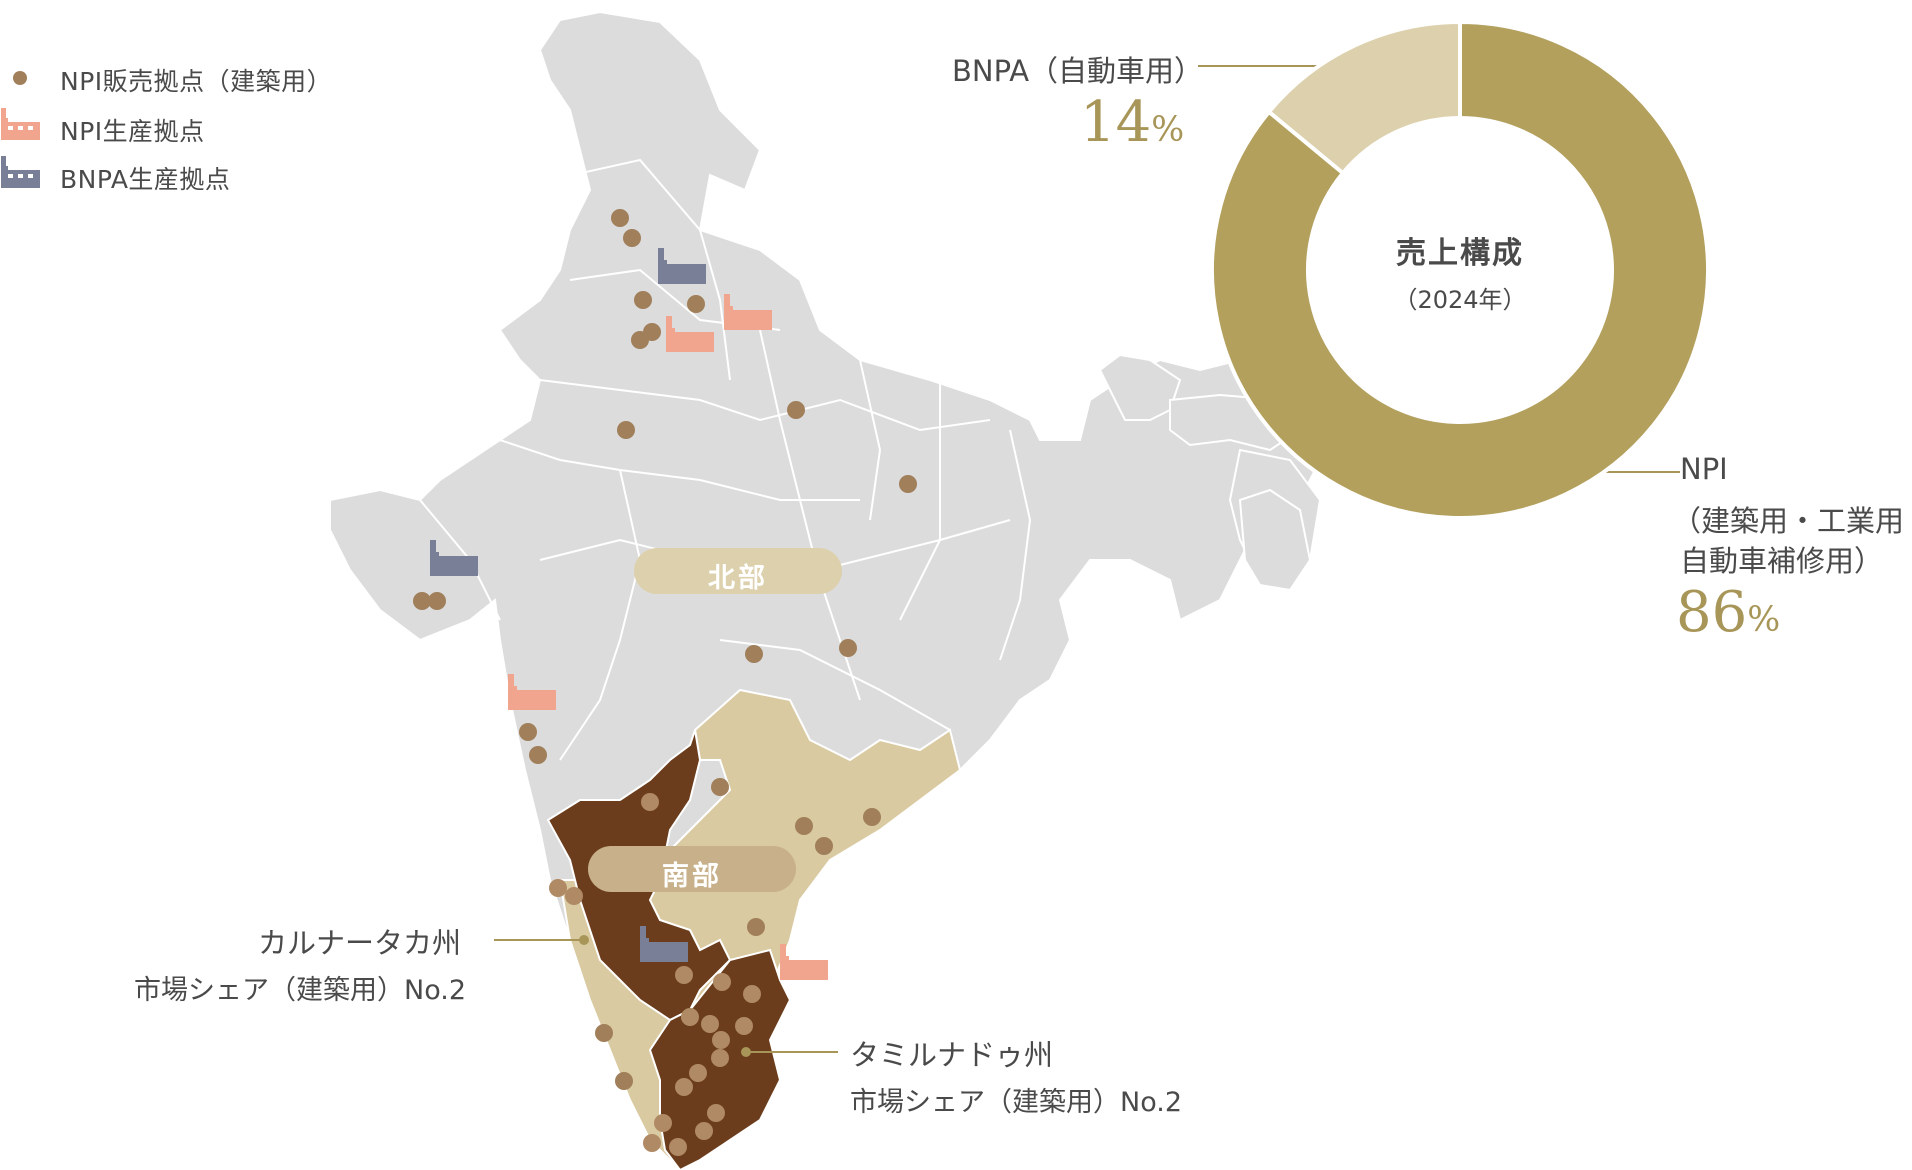 Image resolution: width=1912 pixels, height=1170 pixels. I want to click on north-region-pill, so click(738, 571).